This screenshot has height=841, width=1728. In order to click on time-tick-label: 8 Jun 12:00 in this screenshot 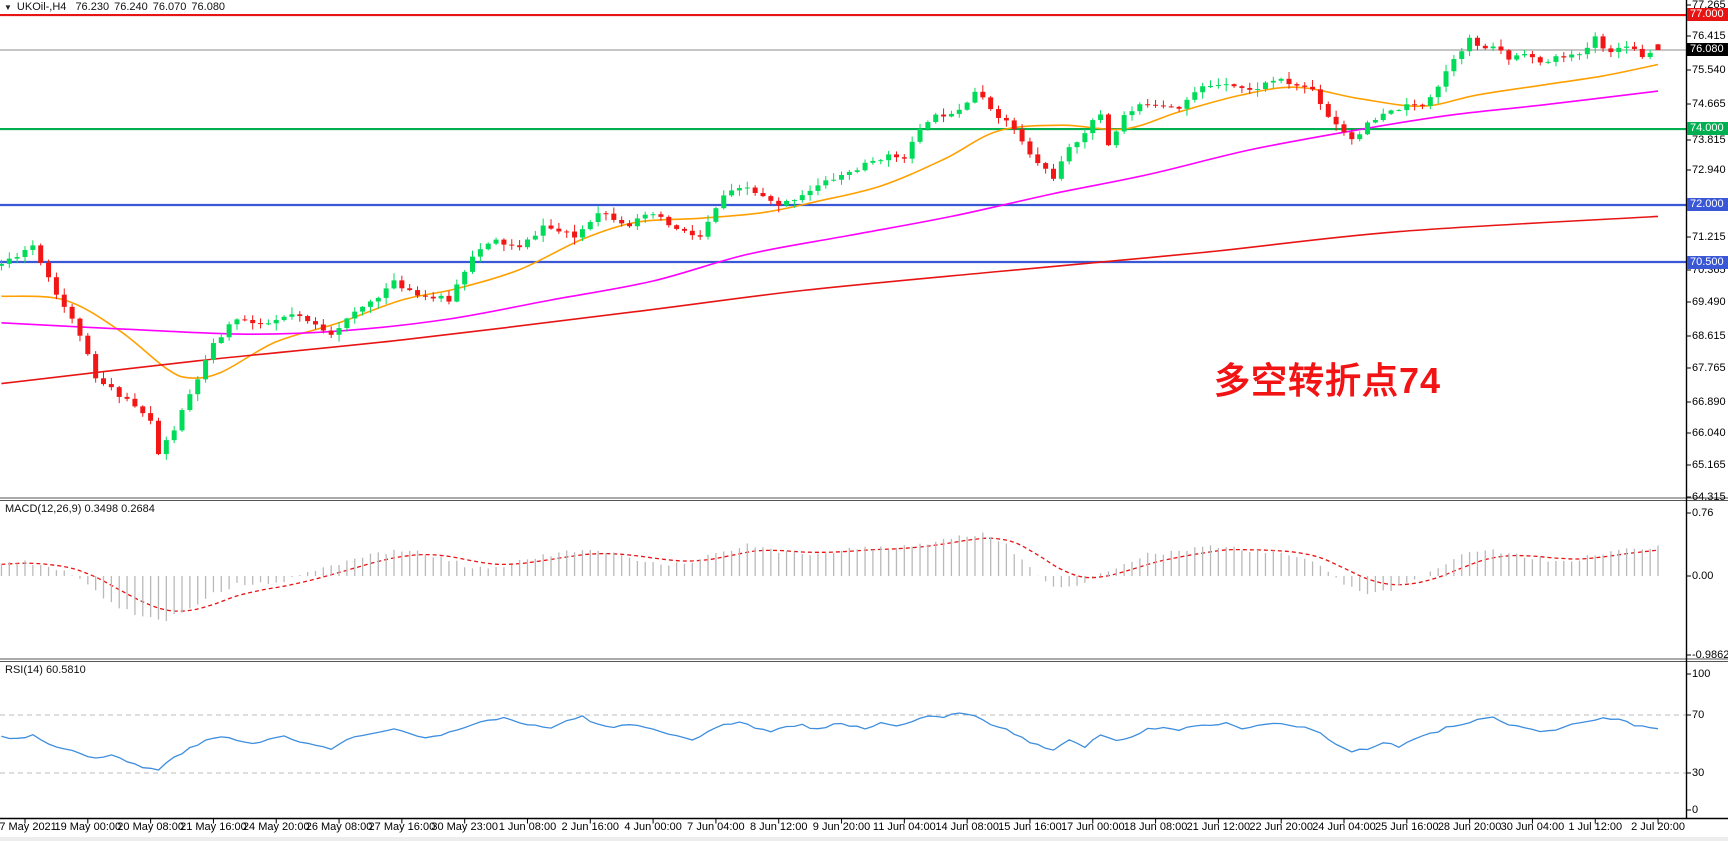, I will do `click(778, 827)`.